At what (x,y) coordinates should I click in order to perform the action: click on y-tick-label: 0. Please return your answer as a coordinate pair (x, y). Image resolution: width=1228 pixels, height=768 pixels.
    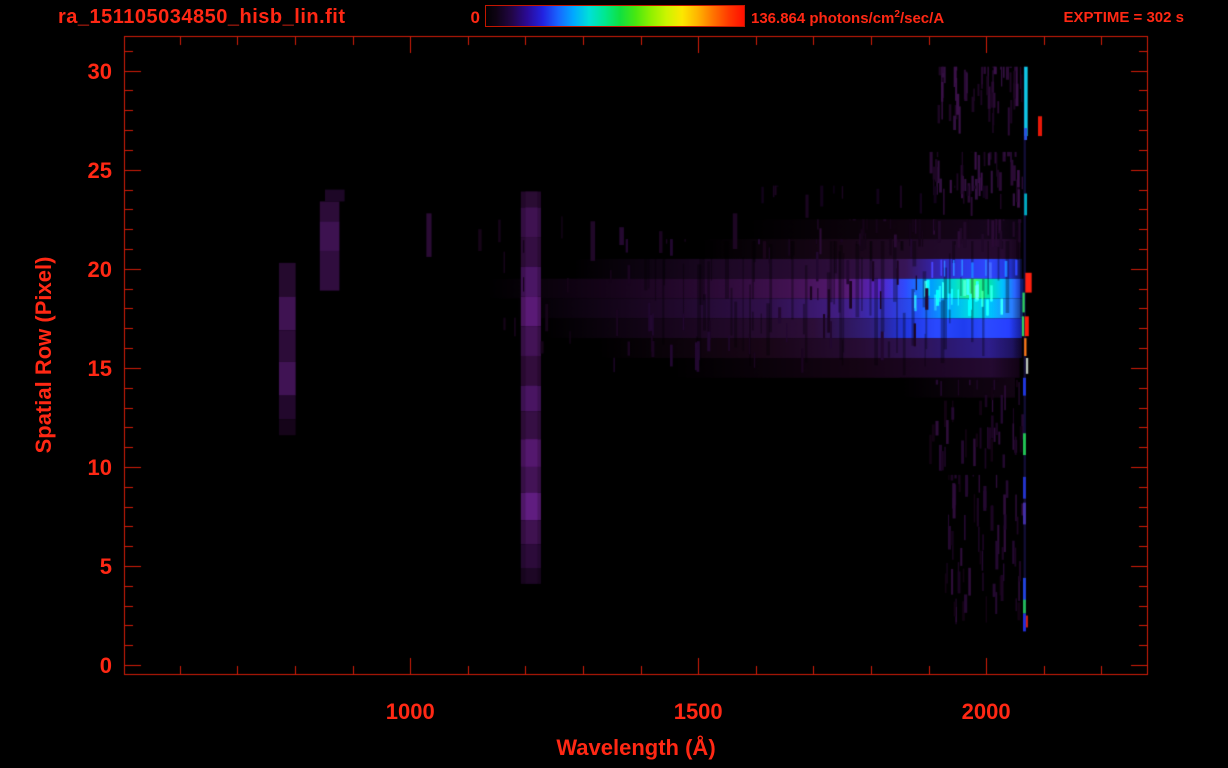
    Looking at the image, I should click on (105, 666).